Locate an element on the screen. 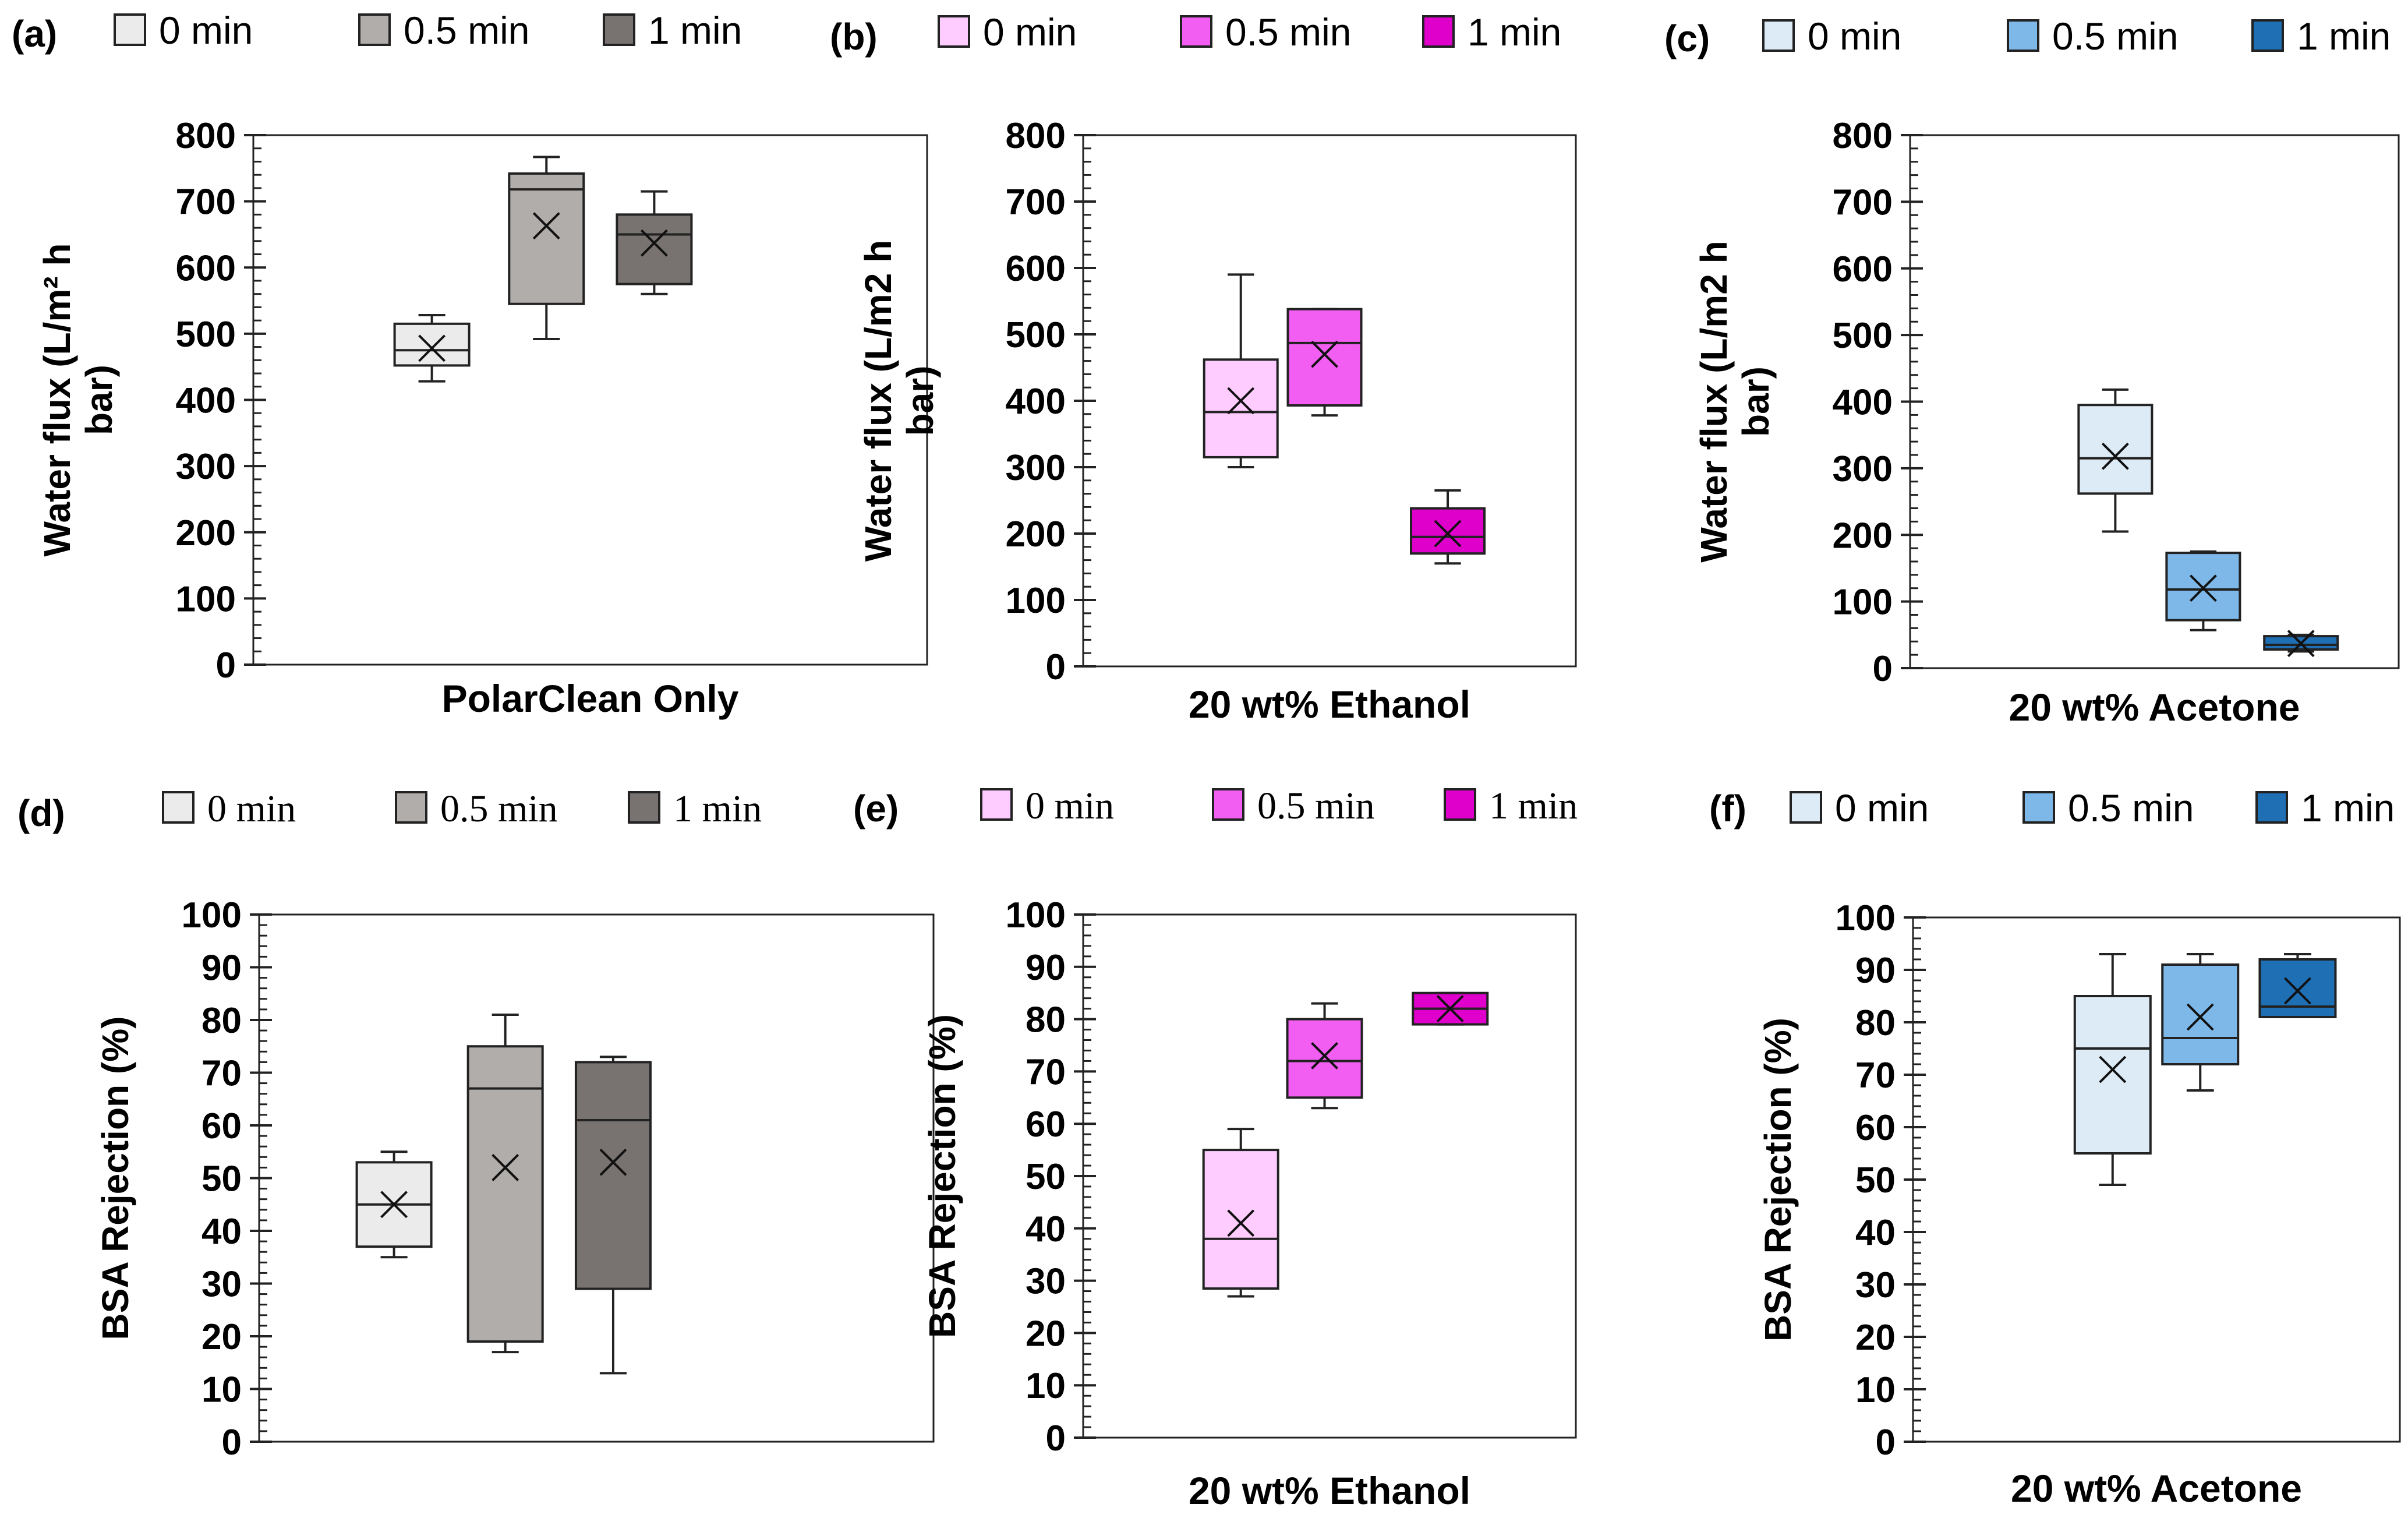 This screenshot has height=1525, width=2408. y-tick-label: 700 is located at coordinates (206, 202).